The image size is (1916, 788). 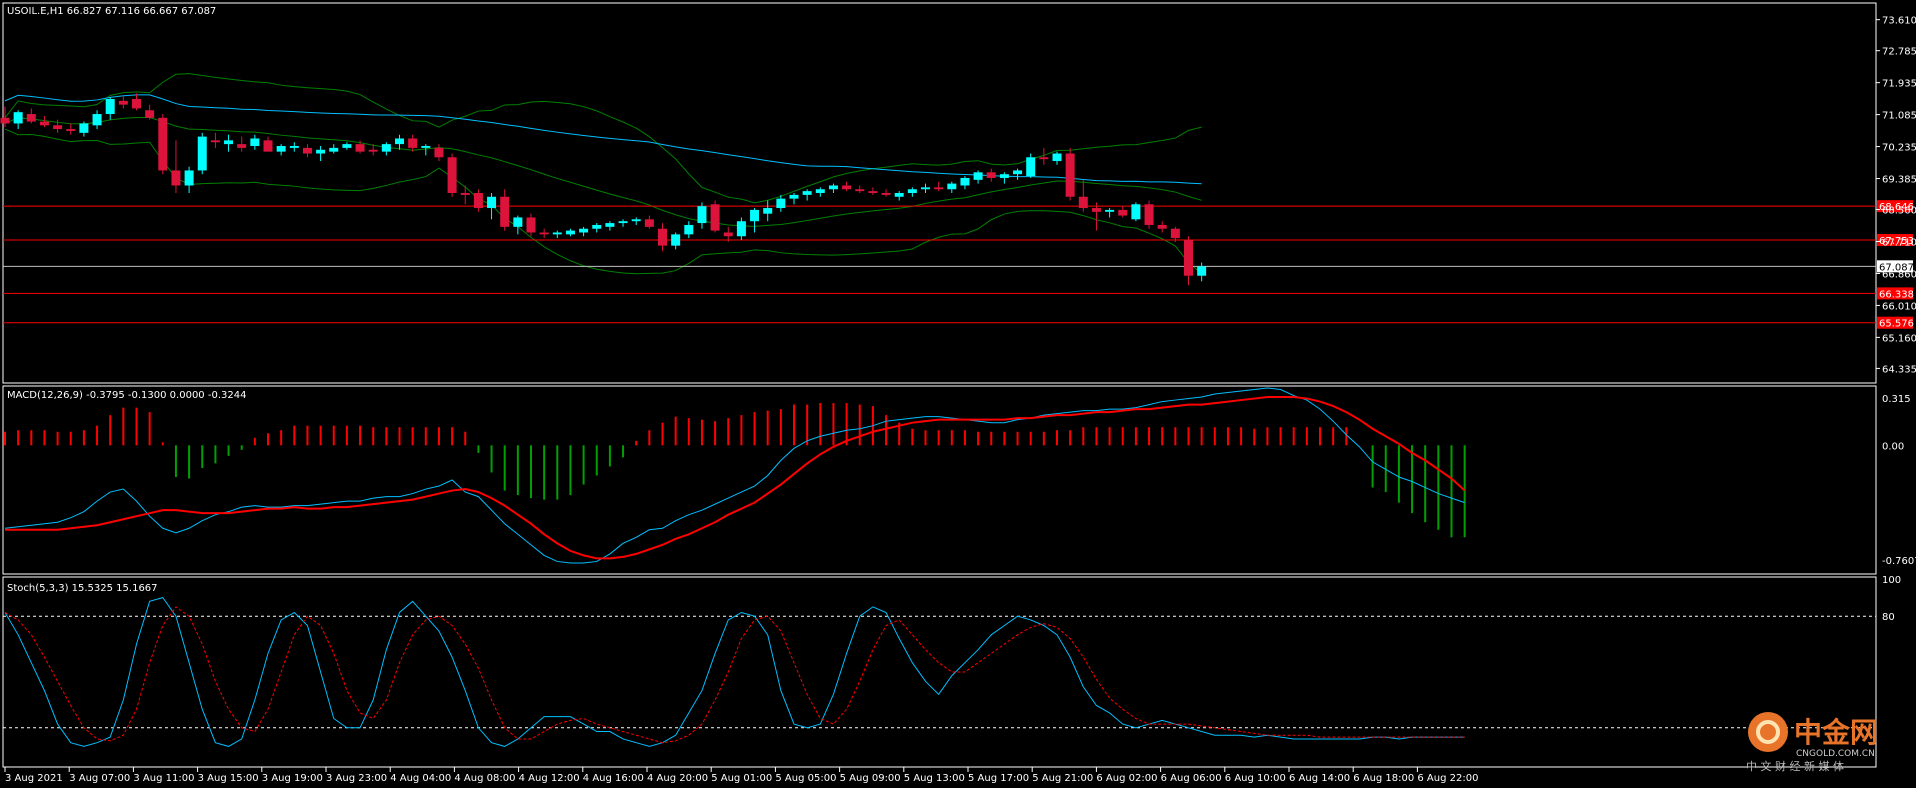 I want to click on bollinger-middle-line, so click(x=603, y=171).